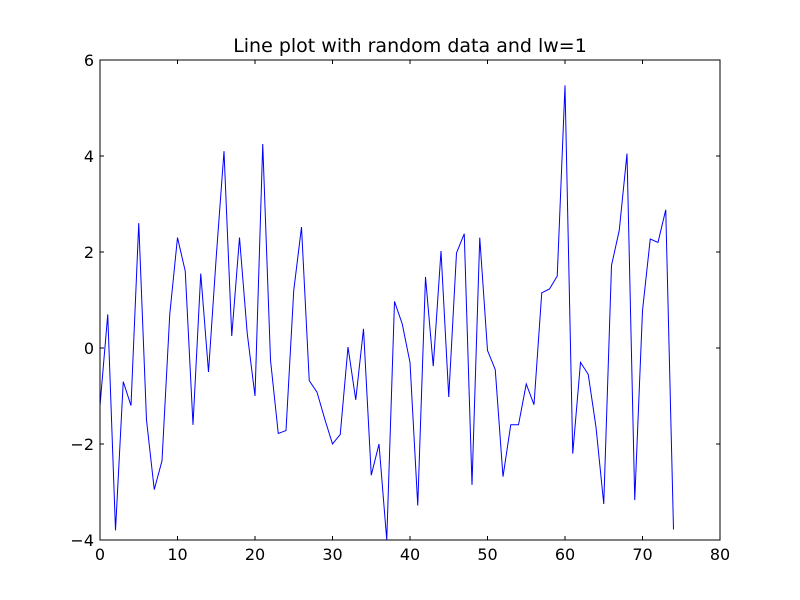  Describe the element at coordinates (410, 46) in the screenshot. I see `chart-title: Line plot with random data and lw=1` at that location.